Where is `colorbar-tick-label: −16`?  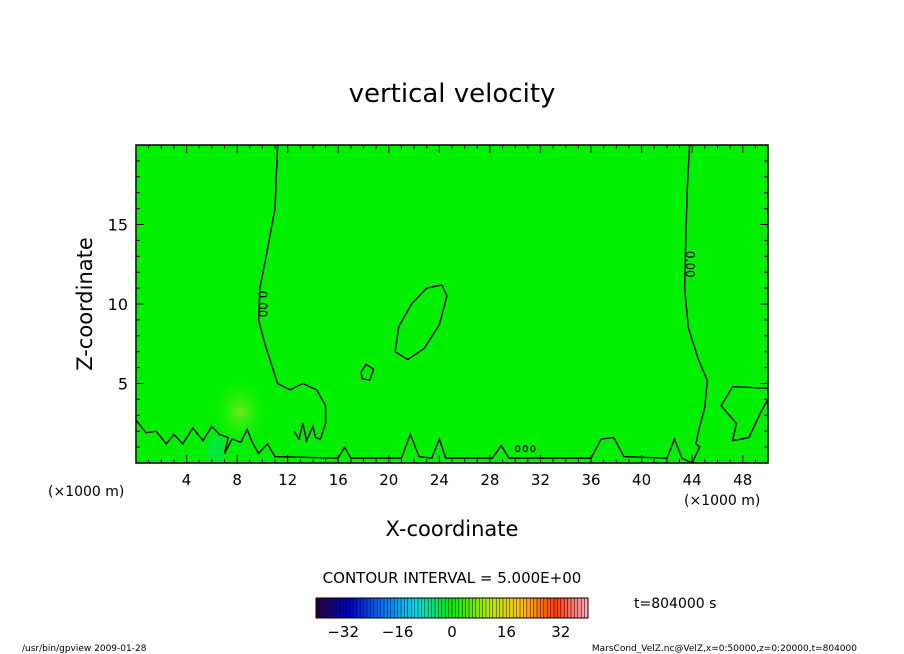
colorbar-tick-label: −16 is located at coordinates (398, 632).